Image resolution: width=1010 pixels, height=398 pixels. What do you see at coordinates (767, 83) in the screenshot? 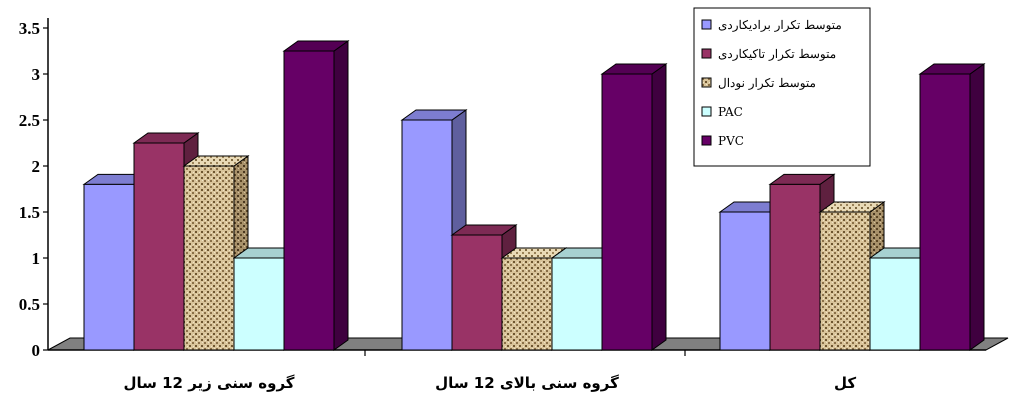
I see `legend-label: متوسط تکرار نودال` at bounding box center [767, 83].